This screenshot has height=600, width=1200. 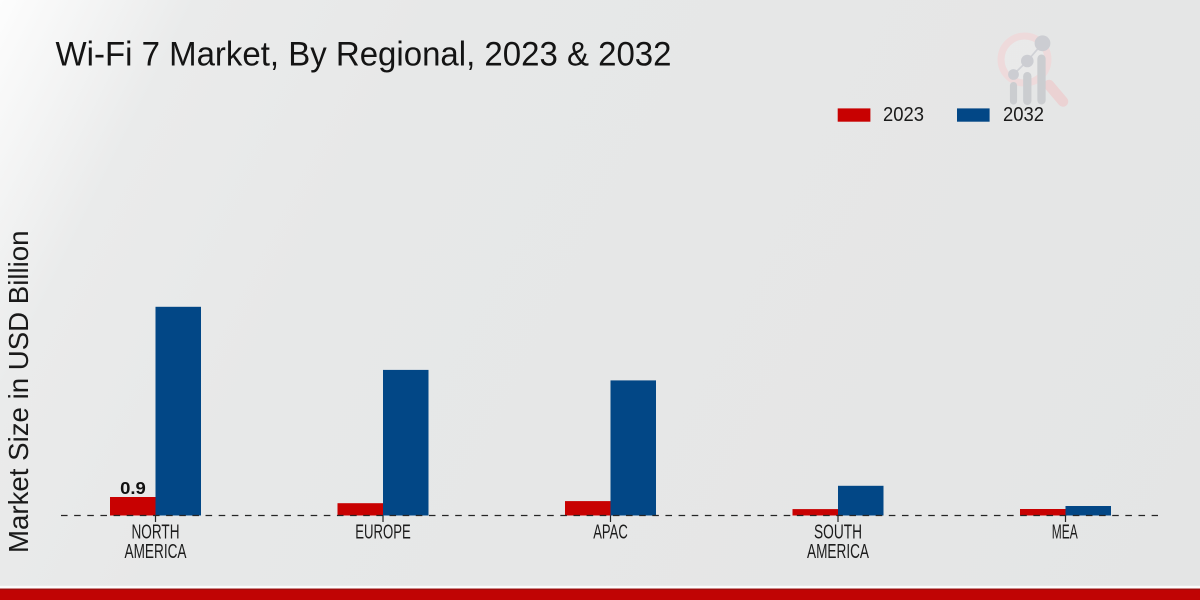 What do you see at coordinates (18, 392) in the screenshot?
I see `svg-text: Market Size in USD Billion` at bounding box center [18, 392].